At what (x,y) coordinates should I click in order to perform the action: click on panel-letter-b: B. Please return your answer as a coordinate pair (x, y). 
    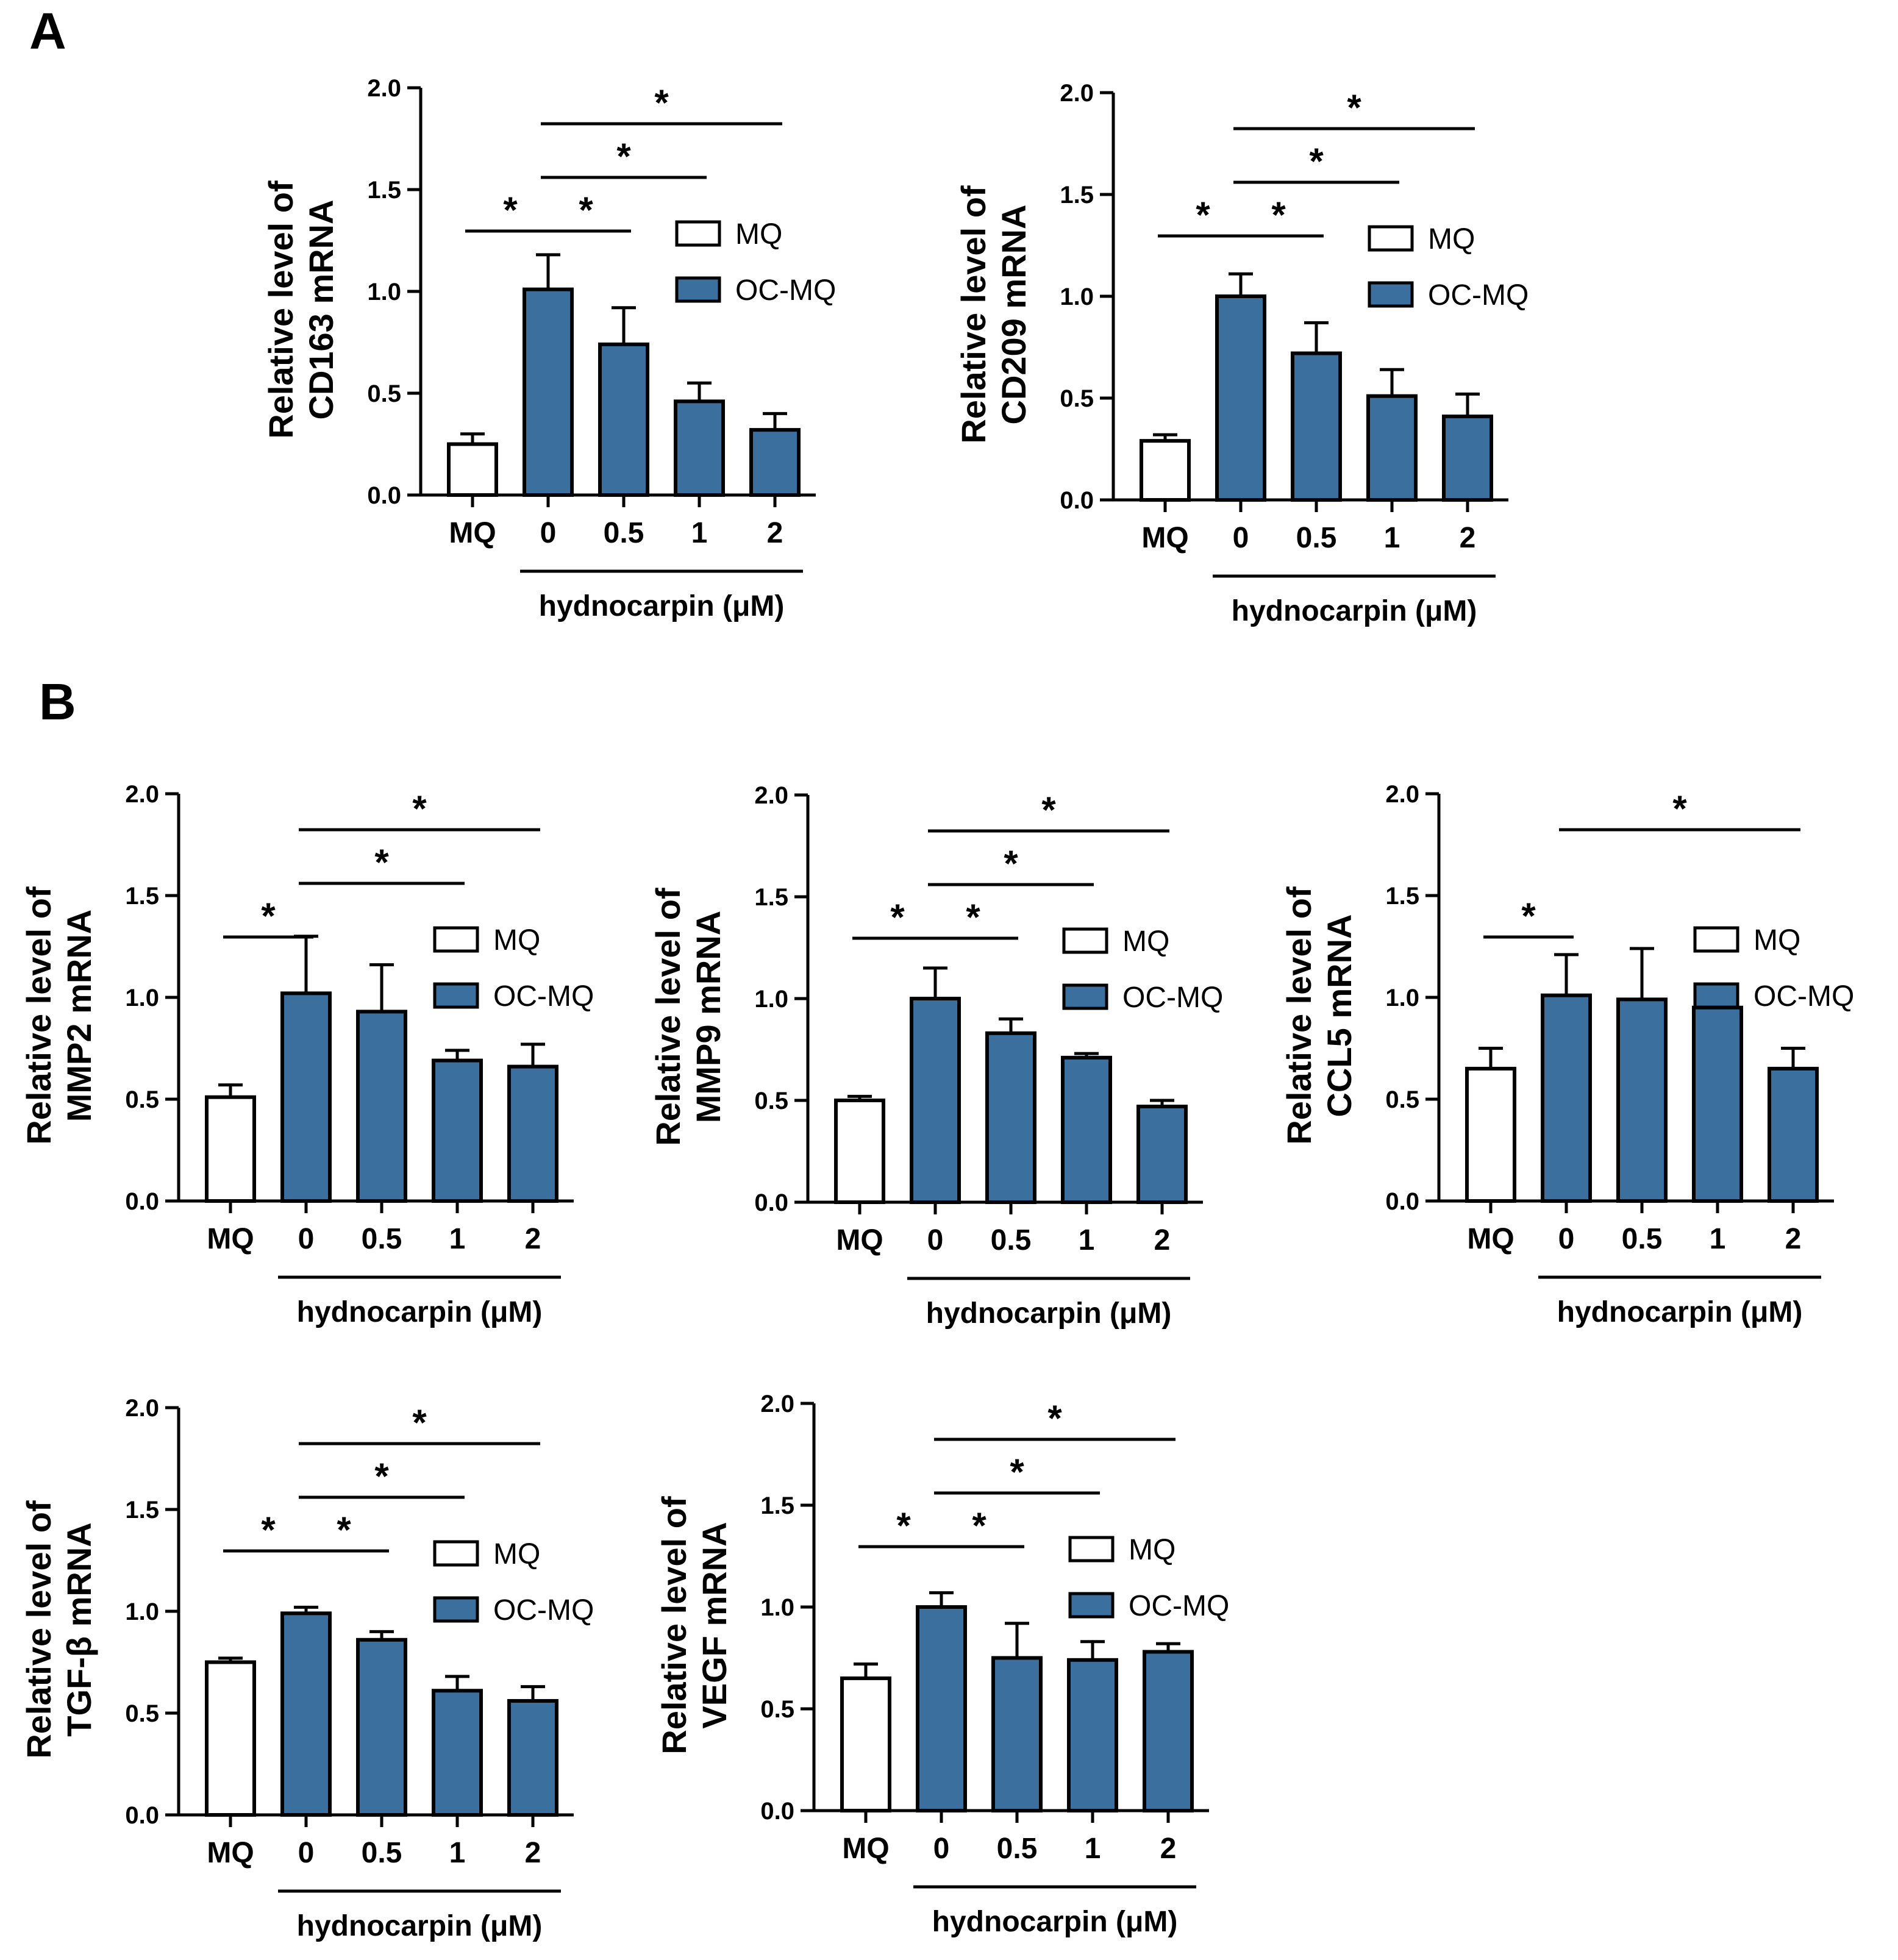
    Looking at the image, I should click on (57, 702).